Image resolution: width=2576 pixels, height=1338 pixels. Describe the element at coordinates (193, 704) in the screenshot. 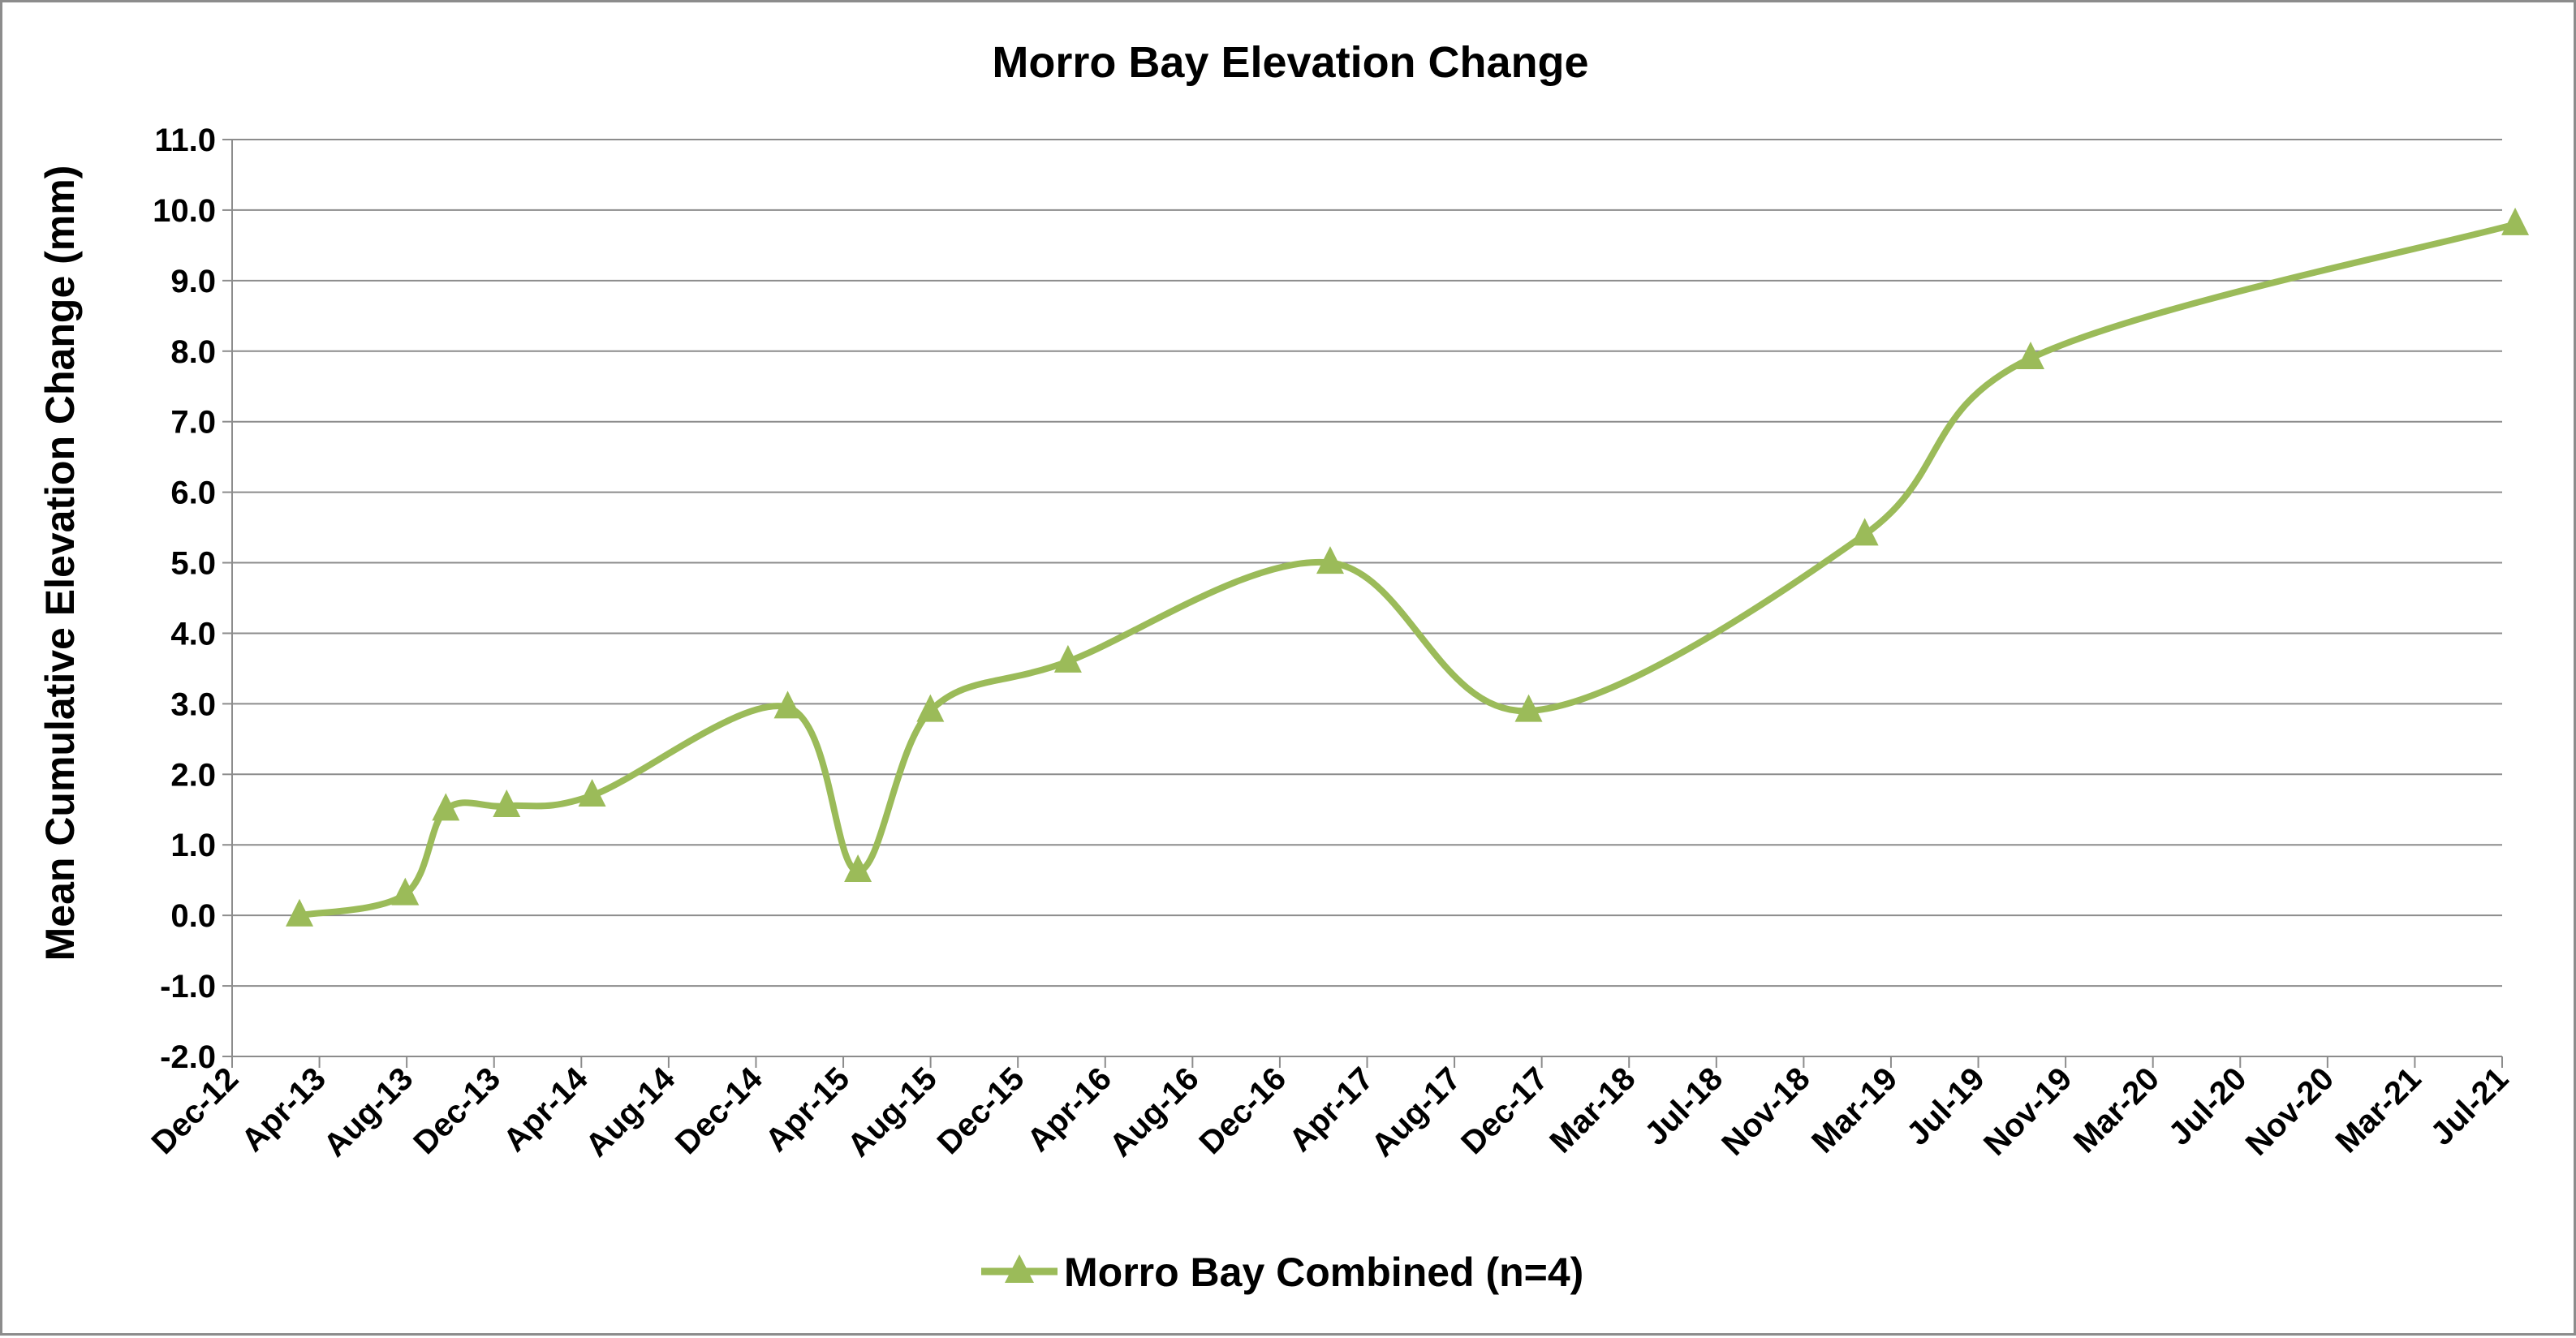

I see `y-tick-label: 3.0` at that location.